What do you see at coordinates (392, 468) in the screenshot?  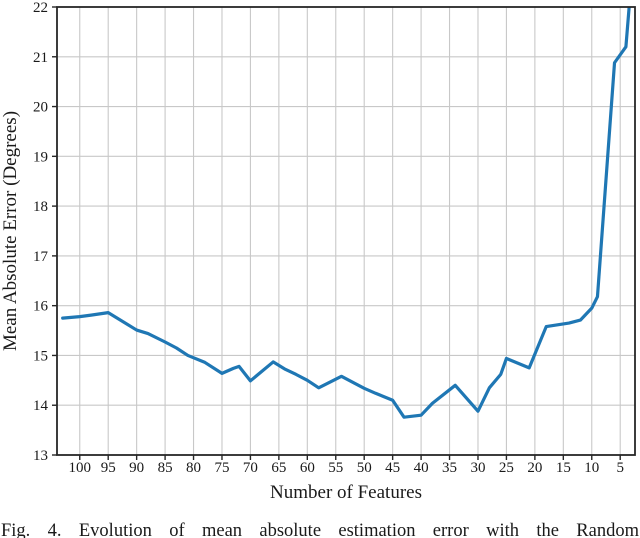 I see `x-tick-label: 45` at bounding box center [392, 468].